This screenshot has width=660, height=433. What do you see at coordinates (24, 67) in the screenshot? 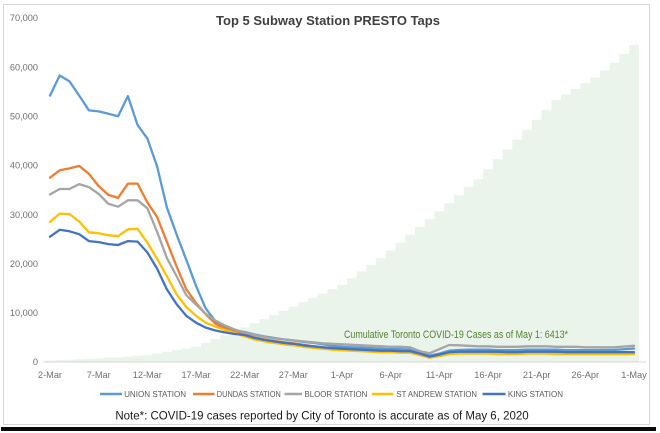
I see `svg-text: 60,000` at bounding box center [24, 67].